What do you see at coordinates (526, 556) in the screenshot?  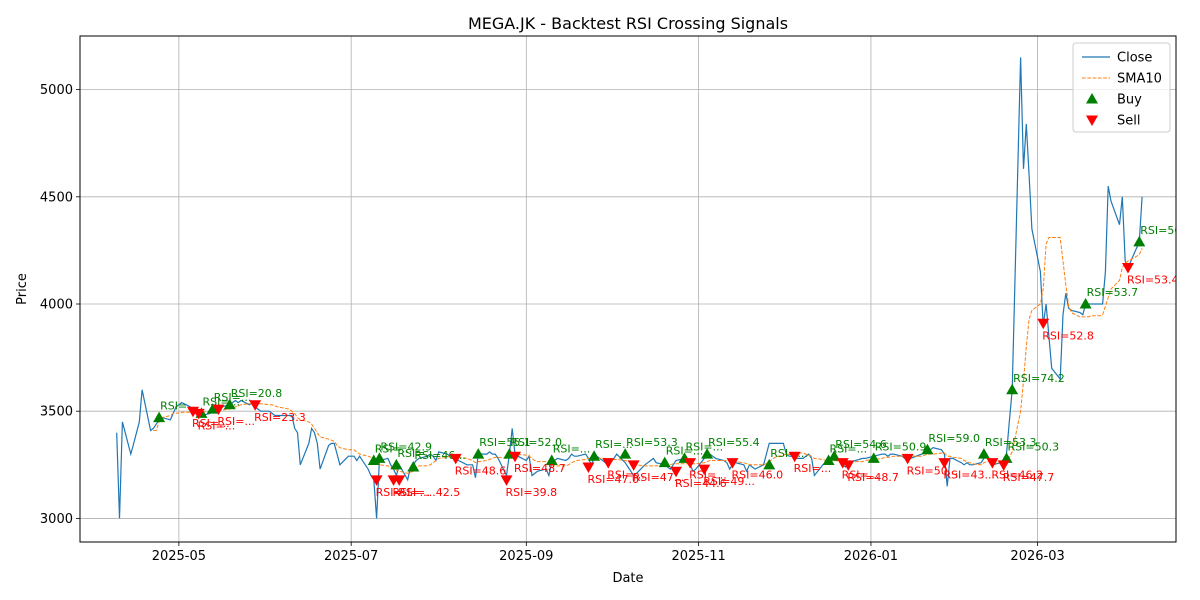 I see `x-tick-label: 2025-09` at bounding box center [526, 556].